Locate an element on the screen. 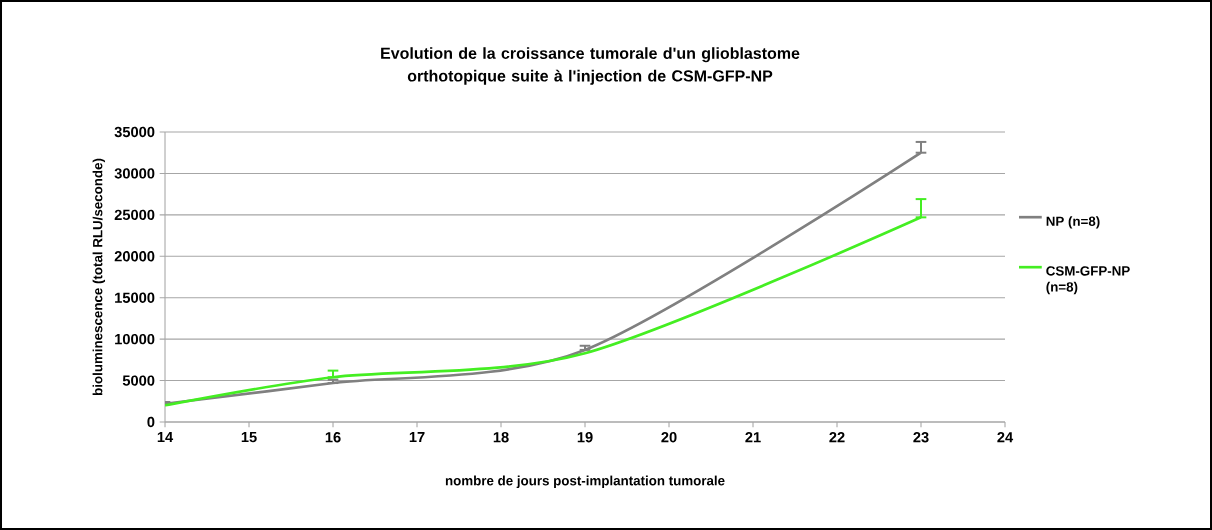  y-tick-label: 25000 is located at coordinates (134, 215).